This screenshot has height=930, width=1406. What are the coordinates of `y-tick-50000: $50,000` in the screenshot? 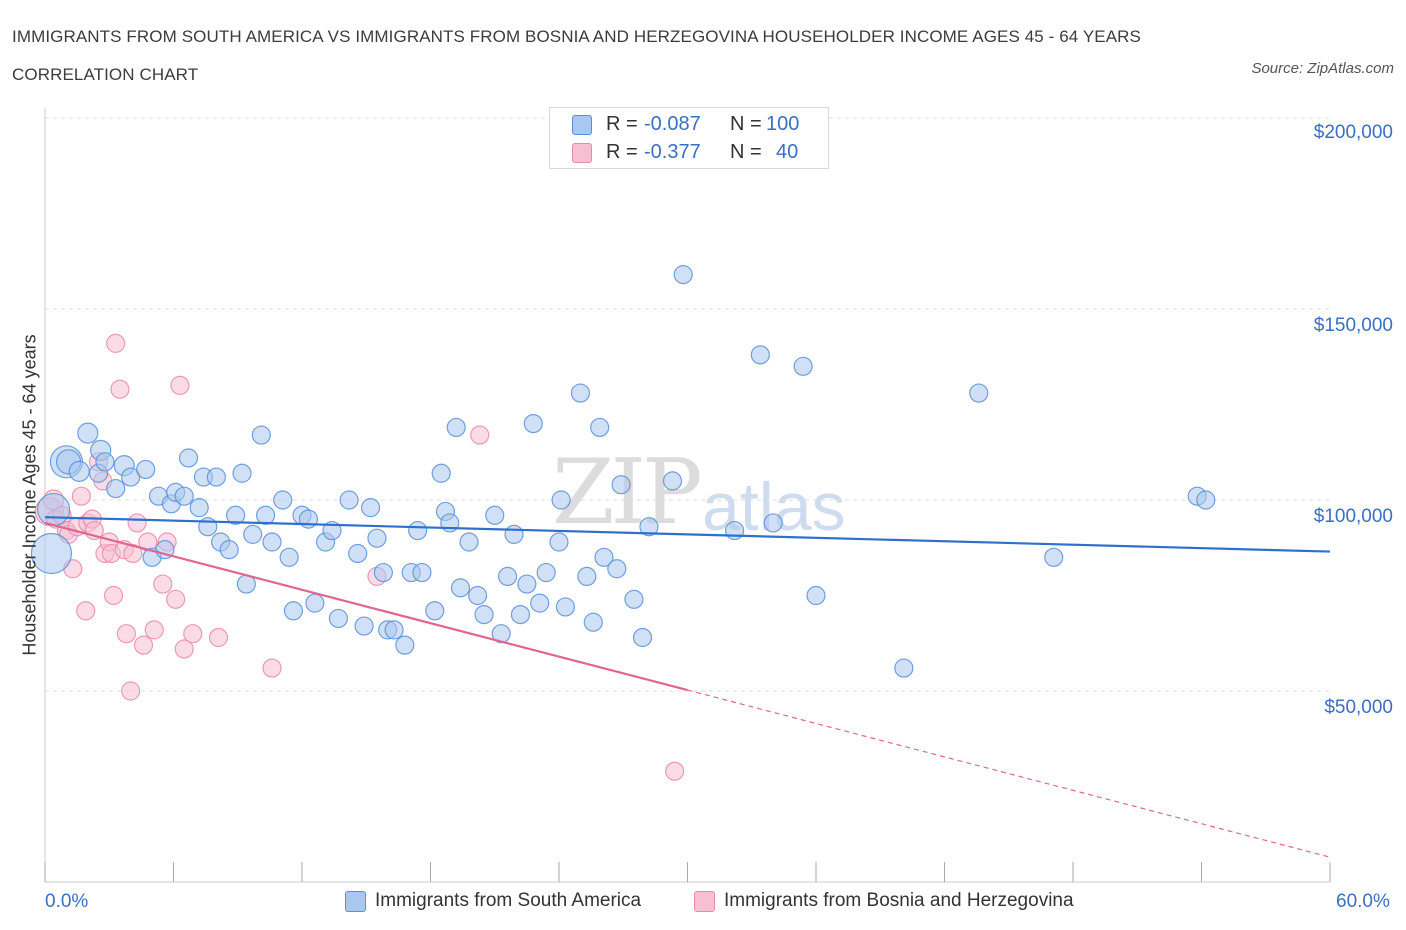 It's located at (1358, 707).